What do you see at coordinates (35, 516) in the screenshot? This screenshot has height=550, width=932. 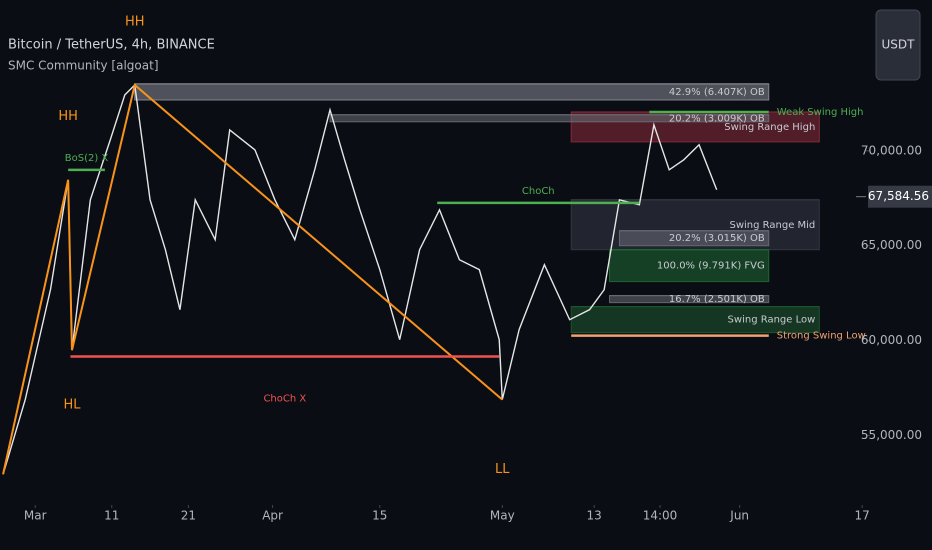 I see `x-tick-label: Mar` at bounding box center [35, 516].